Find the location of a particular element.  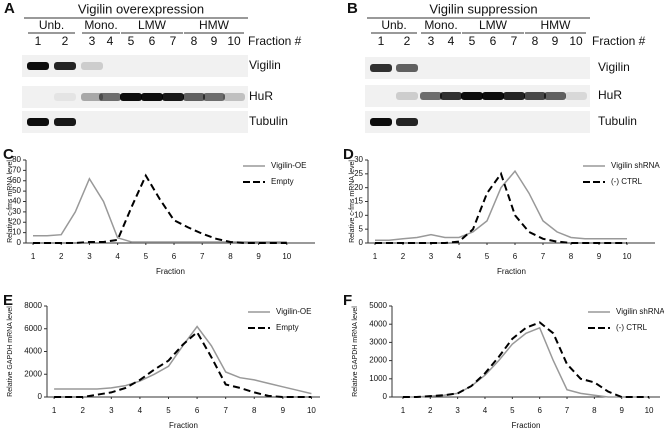

panel-label: D is located at coordinates (348, 154).